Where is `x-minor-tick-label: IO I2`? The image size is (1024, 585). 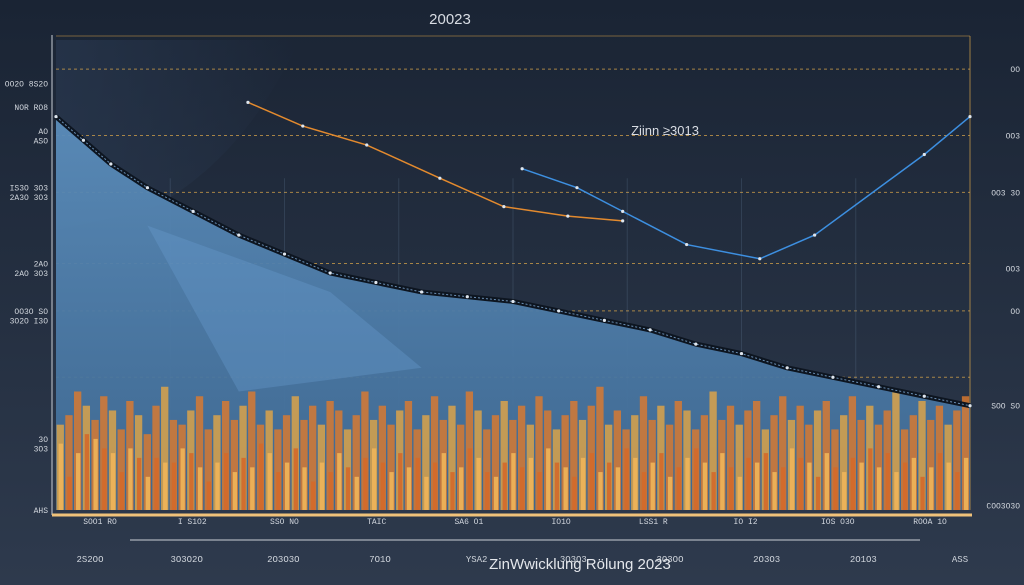 x-minor-tick-label: IO I2 is located at coordinates (746, 522).